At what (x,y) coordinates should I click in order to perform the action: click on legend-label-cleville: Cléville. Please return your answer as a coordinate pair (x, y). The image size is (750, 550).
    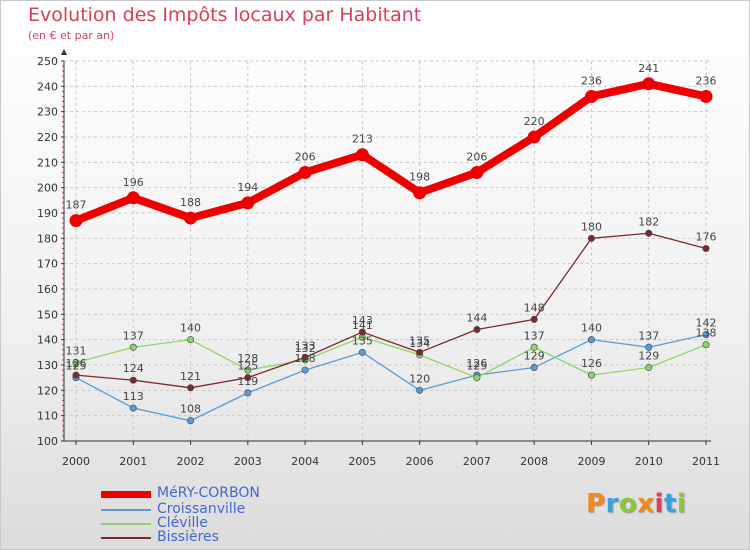
    Looking at the image, I should click on (182, 523).